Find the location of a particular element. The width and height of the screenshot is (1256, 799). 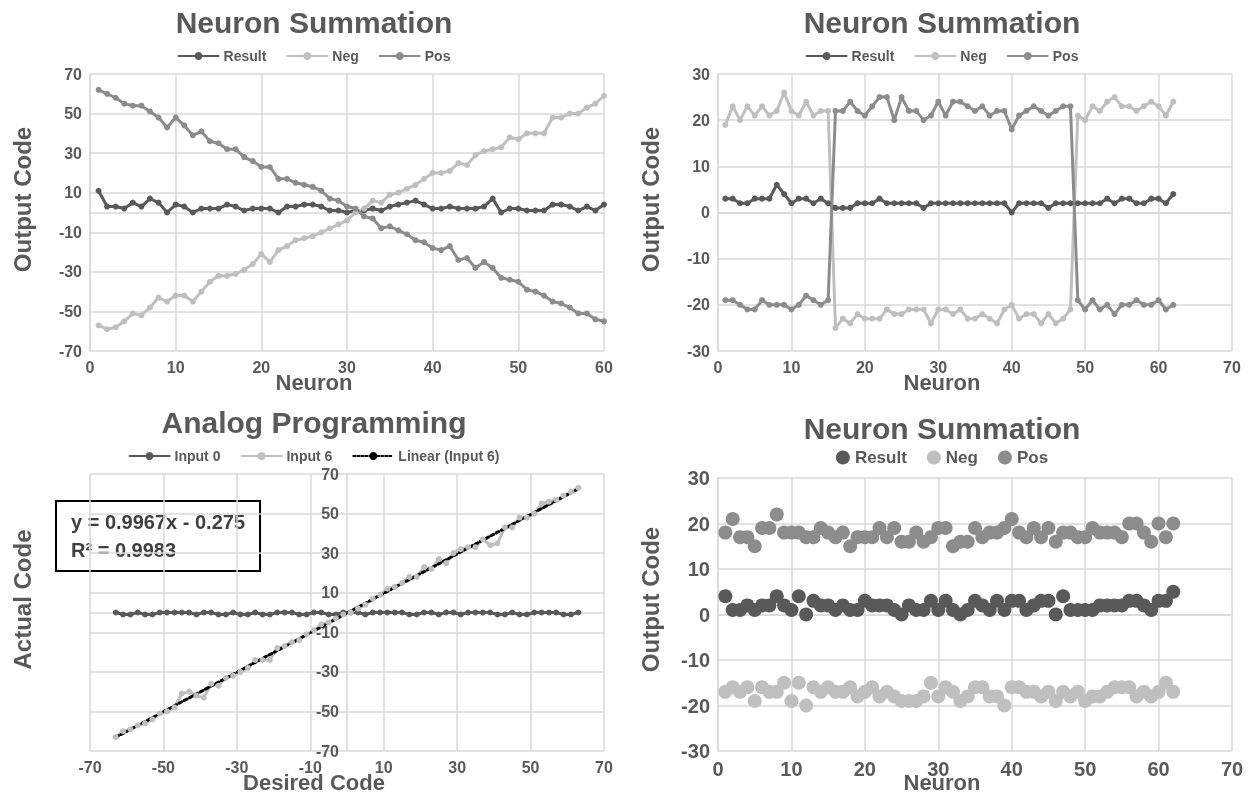

y-tick-label: 50 is located at coordinates (73, 114).